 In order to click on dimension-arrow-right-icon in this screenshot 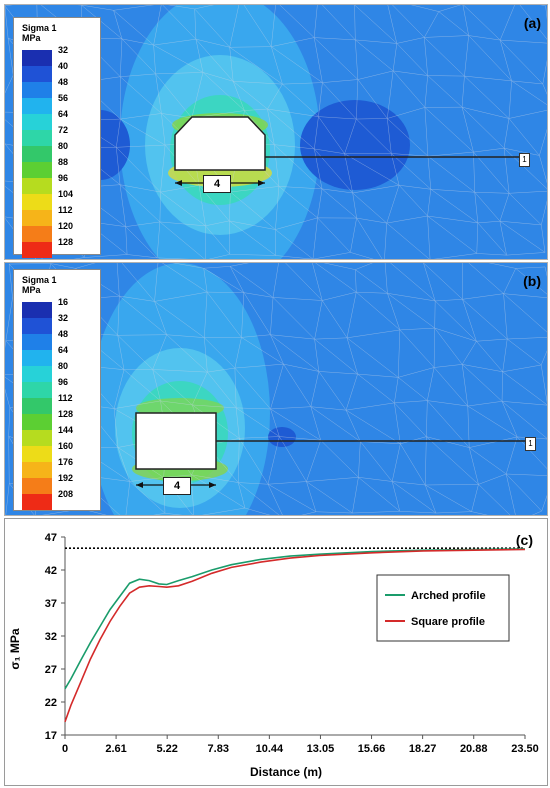, I will do `click(261, 183)`.